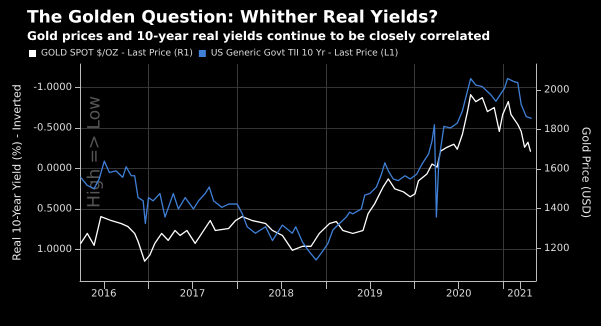 The width and height of the screenshot is (601, 326). Describe the element at coordinates (557, 208) in the screenshot. I see `y2-tick-label: 1400` at that location.